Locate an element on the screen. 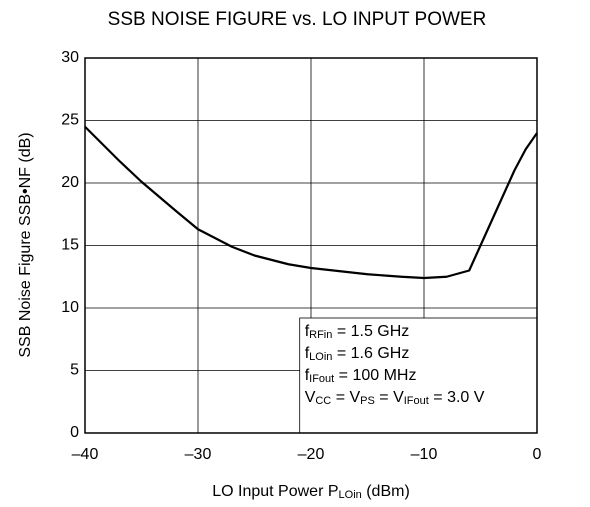  y-tick-label: 30 is located at coordinates (70, 57).